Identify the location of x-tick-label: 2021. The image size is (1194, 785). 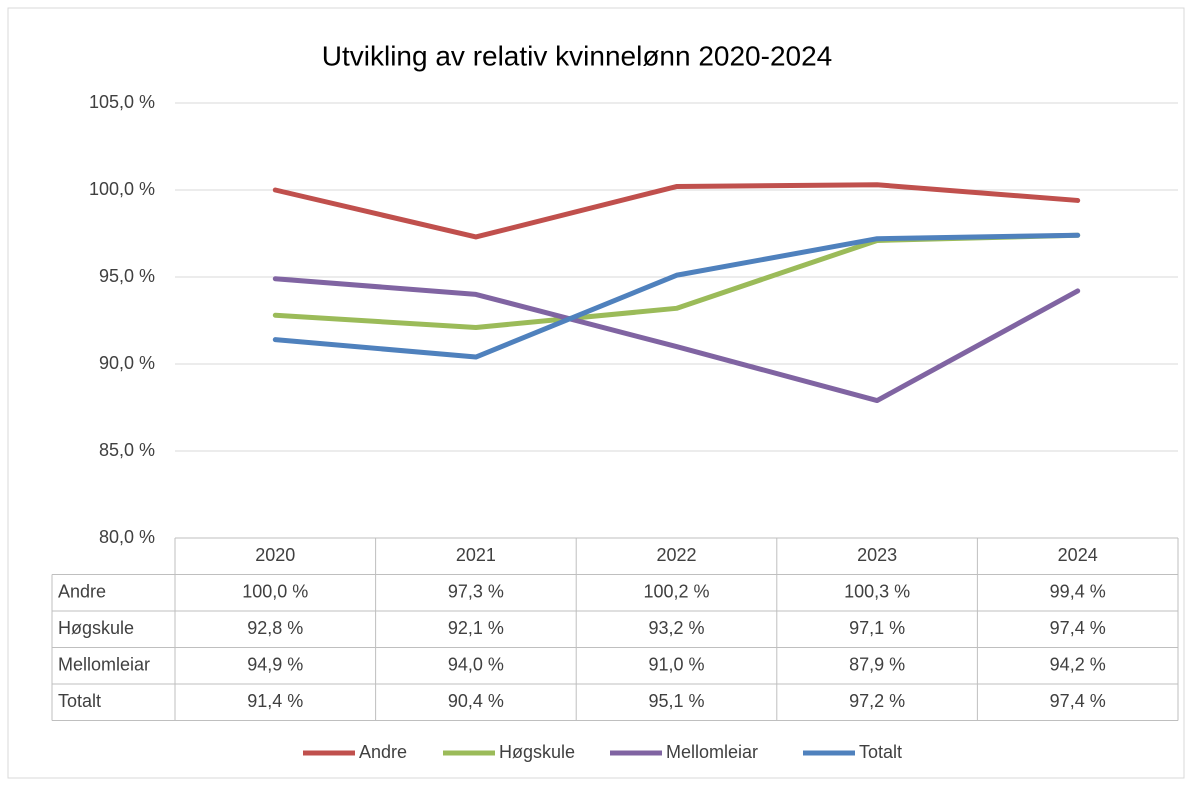
(476, 555).